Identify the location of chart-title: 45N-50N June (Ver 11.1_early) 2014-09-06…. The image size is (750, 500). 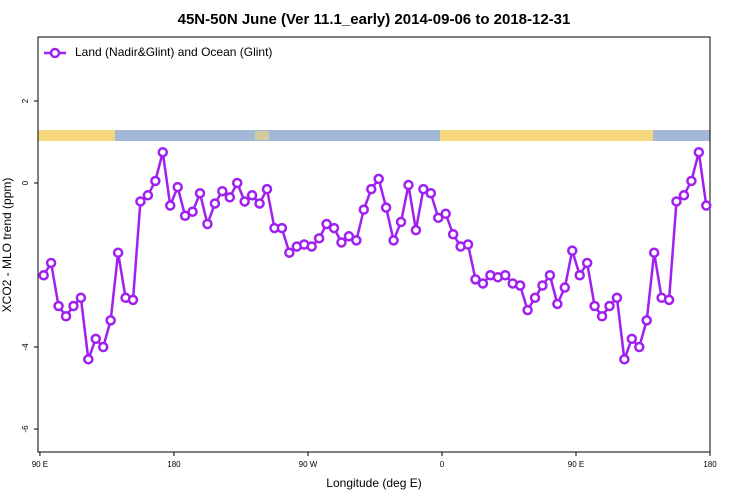
(374, 19).